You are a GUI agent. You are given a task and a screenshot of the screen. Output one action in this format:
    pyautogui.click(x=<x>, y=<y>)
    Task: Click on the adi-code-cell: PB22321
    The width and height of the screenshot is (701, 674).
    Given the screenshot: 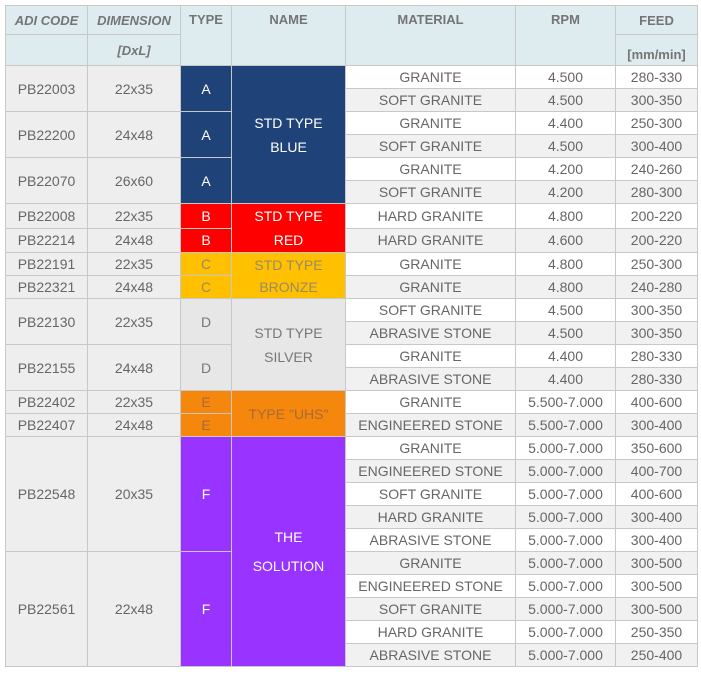 What is the action you would take?
    pyautogui.click(x=46, y=287)
    